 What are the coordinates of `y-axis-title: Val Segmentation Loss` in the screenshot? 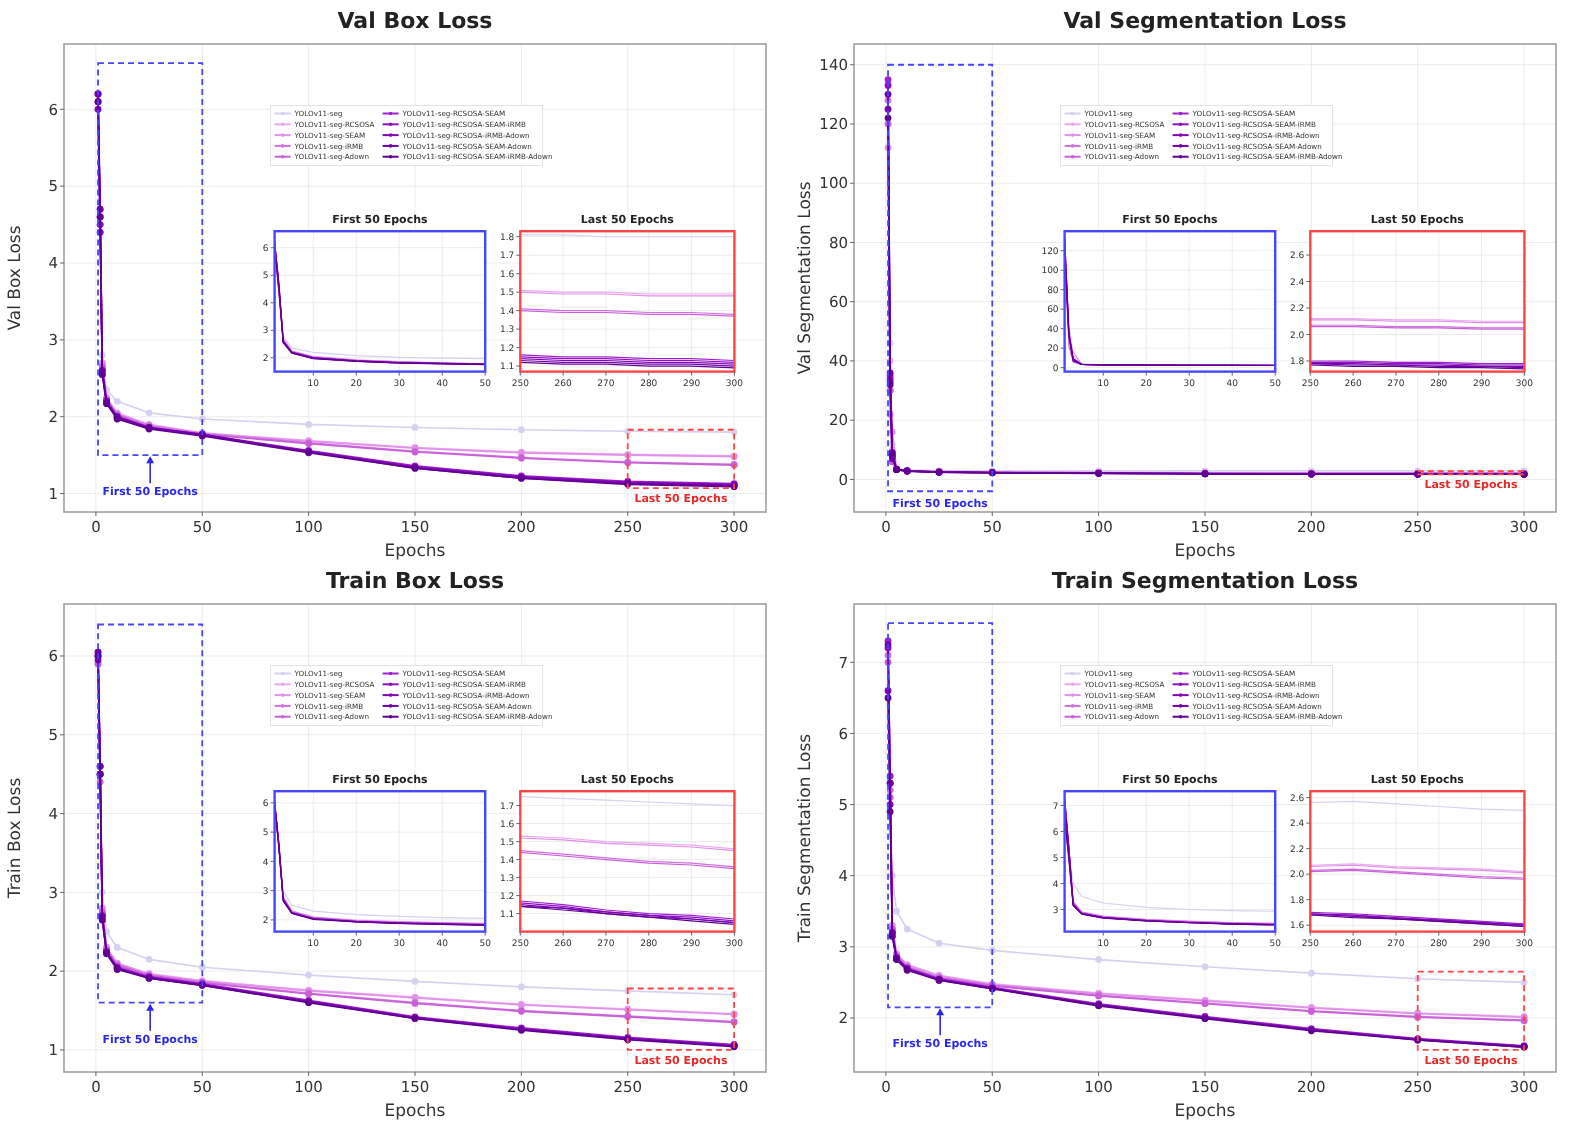 It's located at (806, 277).